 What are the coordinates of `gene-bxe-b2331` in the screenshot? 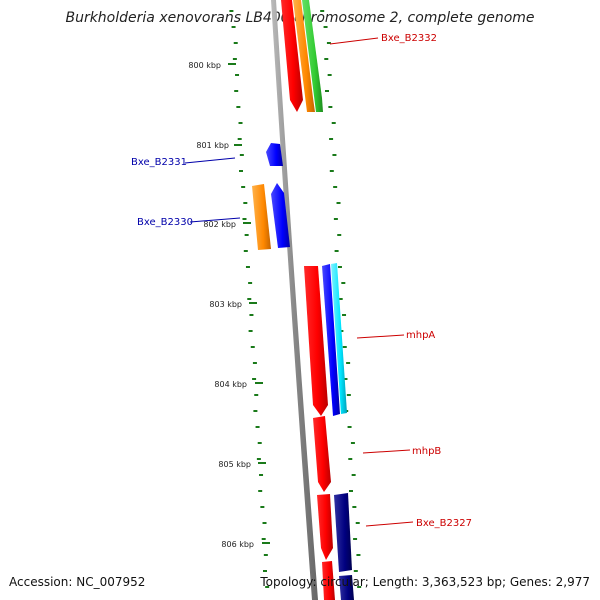 It's located at (274, 154).